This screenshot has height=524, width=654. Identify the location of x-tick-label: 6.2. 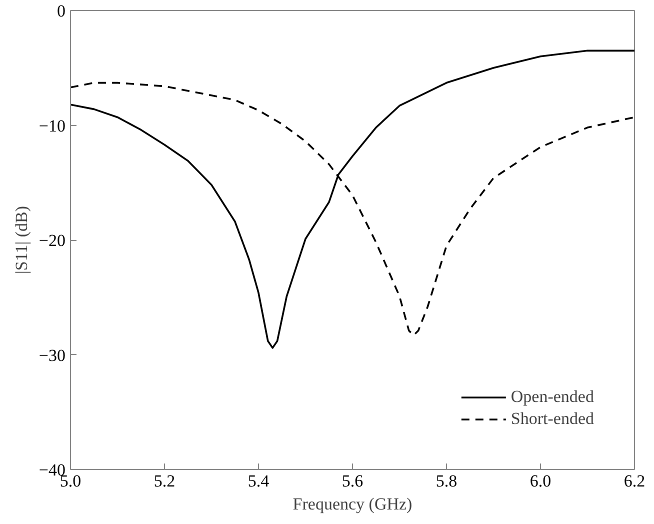
(635, 481).